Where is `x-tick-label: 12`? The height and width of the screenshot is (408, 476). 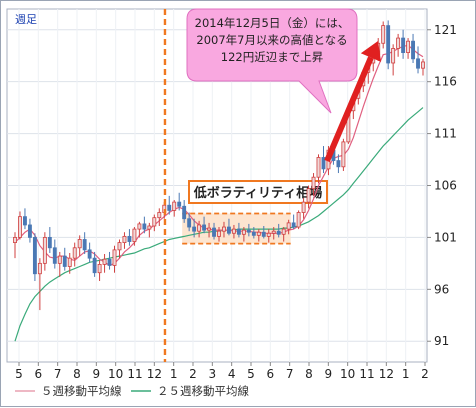 x-tick-label: 12 is located at coordinates (154, 374).